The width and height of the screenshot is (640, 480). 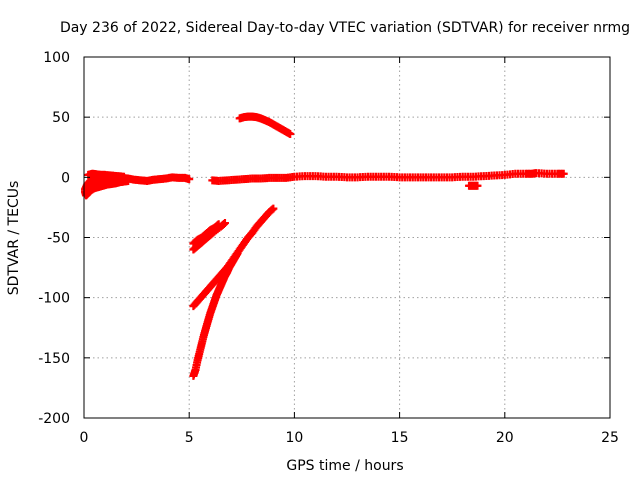 I want to click on series-rising-line, so click(x=233, y=257).